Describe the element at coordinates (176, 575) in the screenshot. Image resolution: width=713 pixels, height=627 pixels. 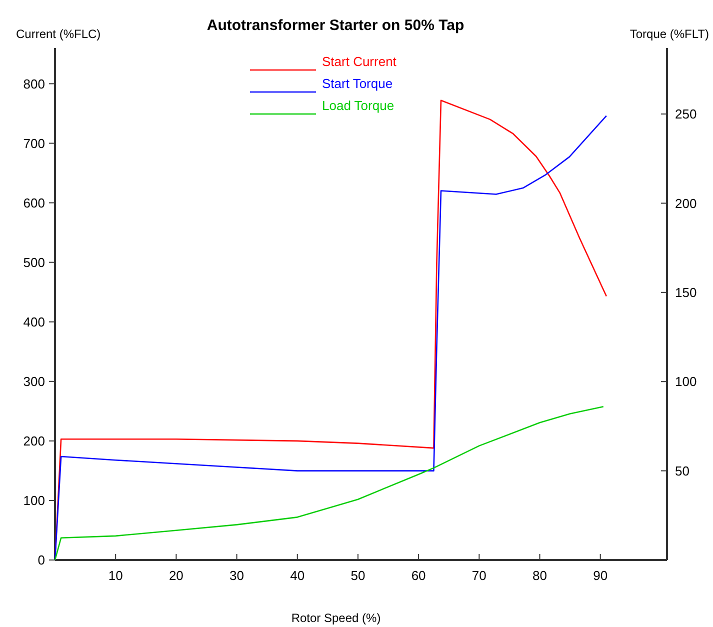
I see `x-tick-label: 20` at that location.